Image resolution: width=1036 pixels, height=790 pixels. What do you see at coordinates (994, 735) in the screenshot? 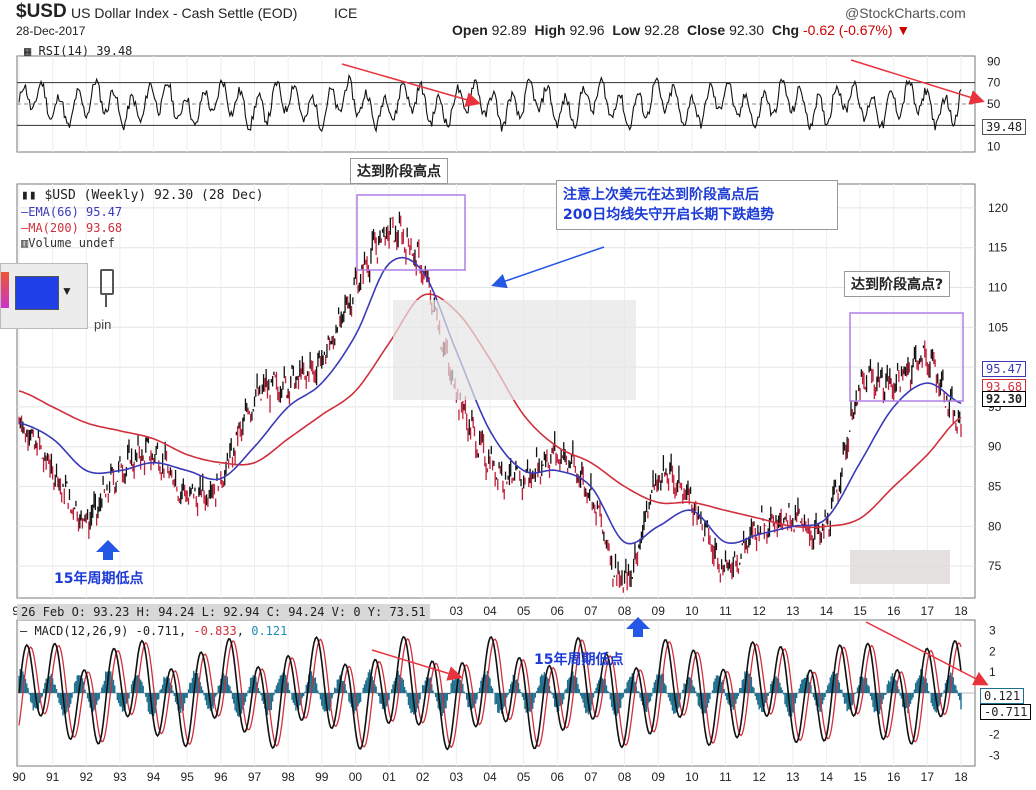
I see `macd-tick-label: -2` at bounding box center [994, 735].